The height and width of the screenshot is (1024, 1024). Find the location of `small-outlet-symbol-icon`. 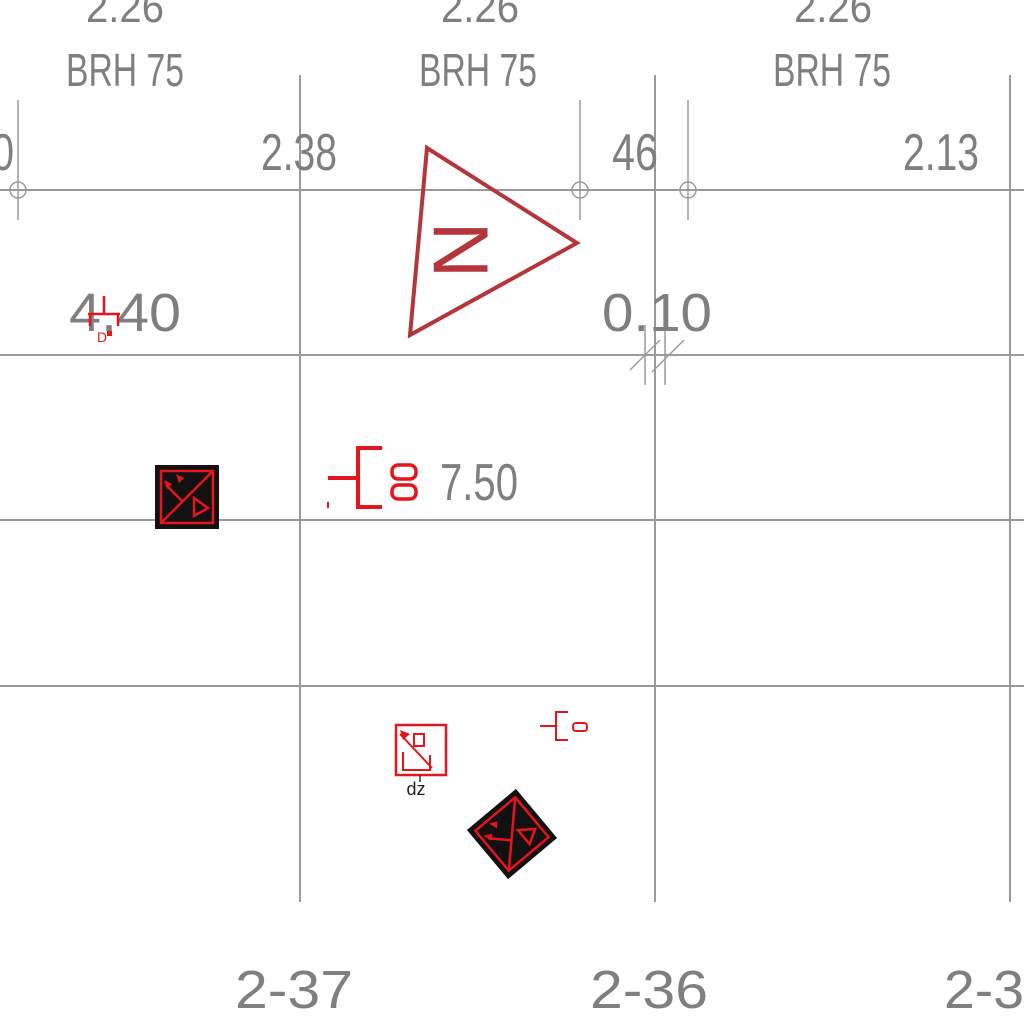

small-outlet-symbol-icon is located at coordinates (564, 726).